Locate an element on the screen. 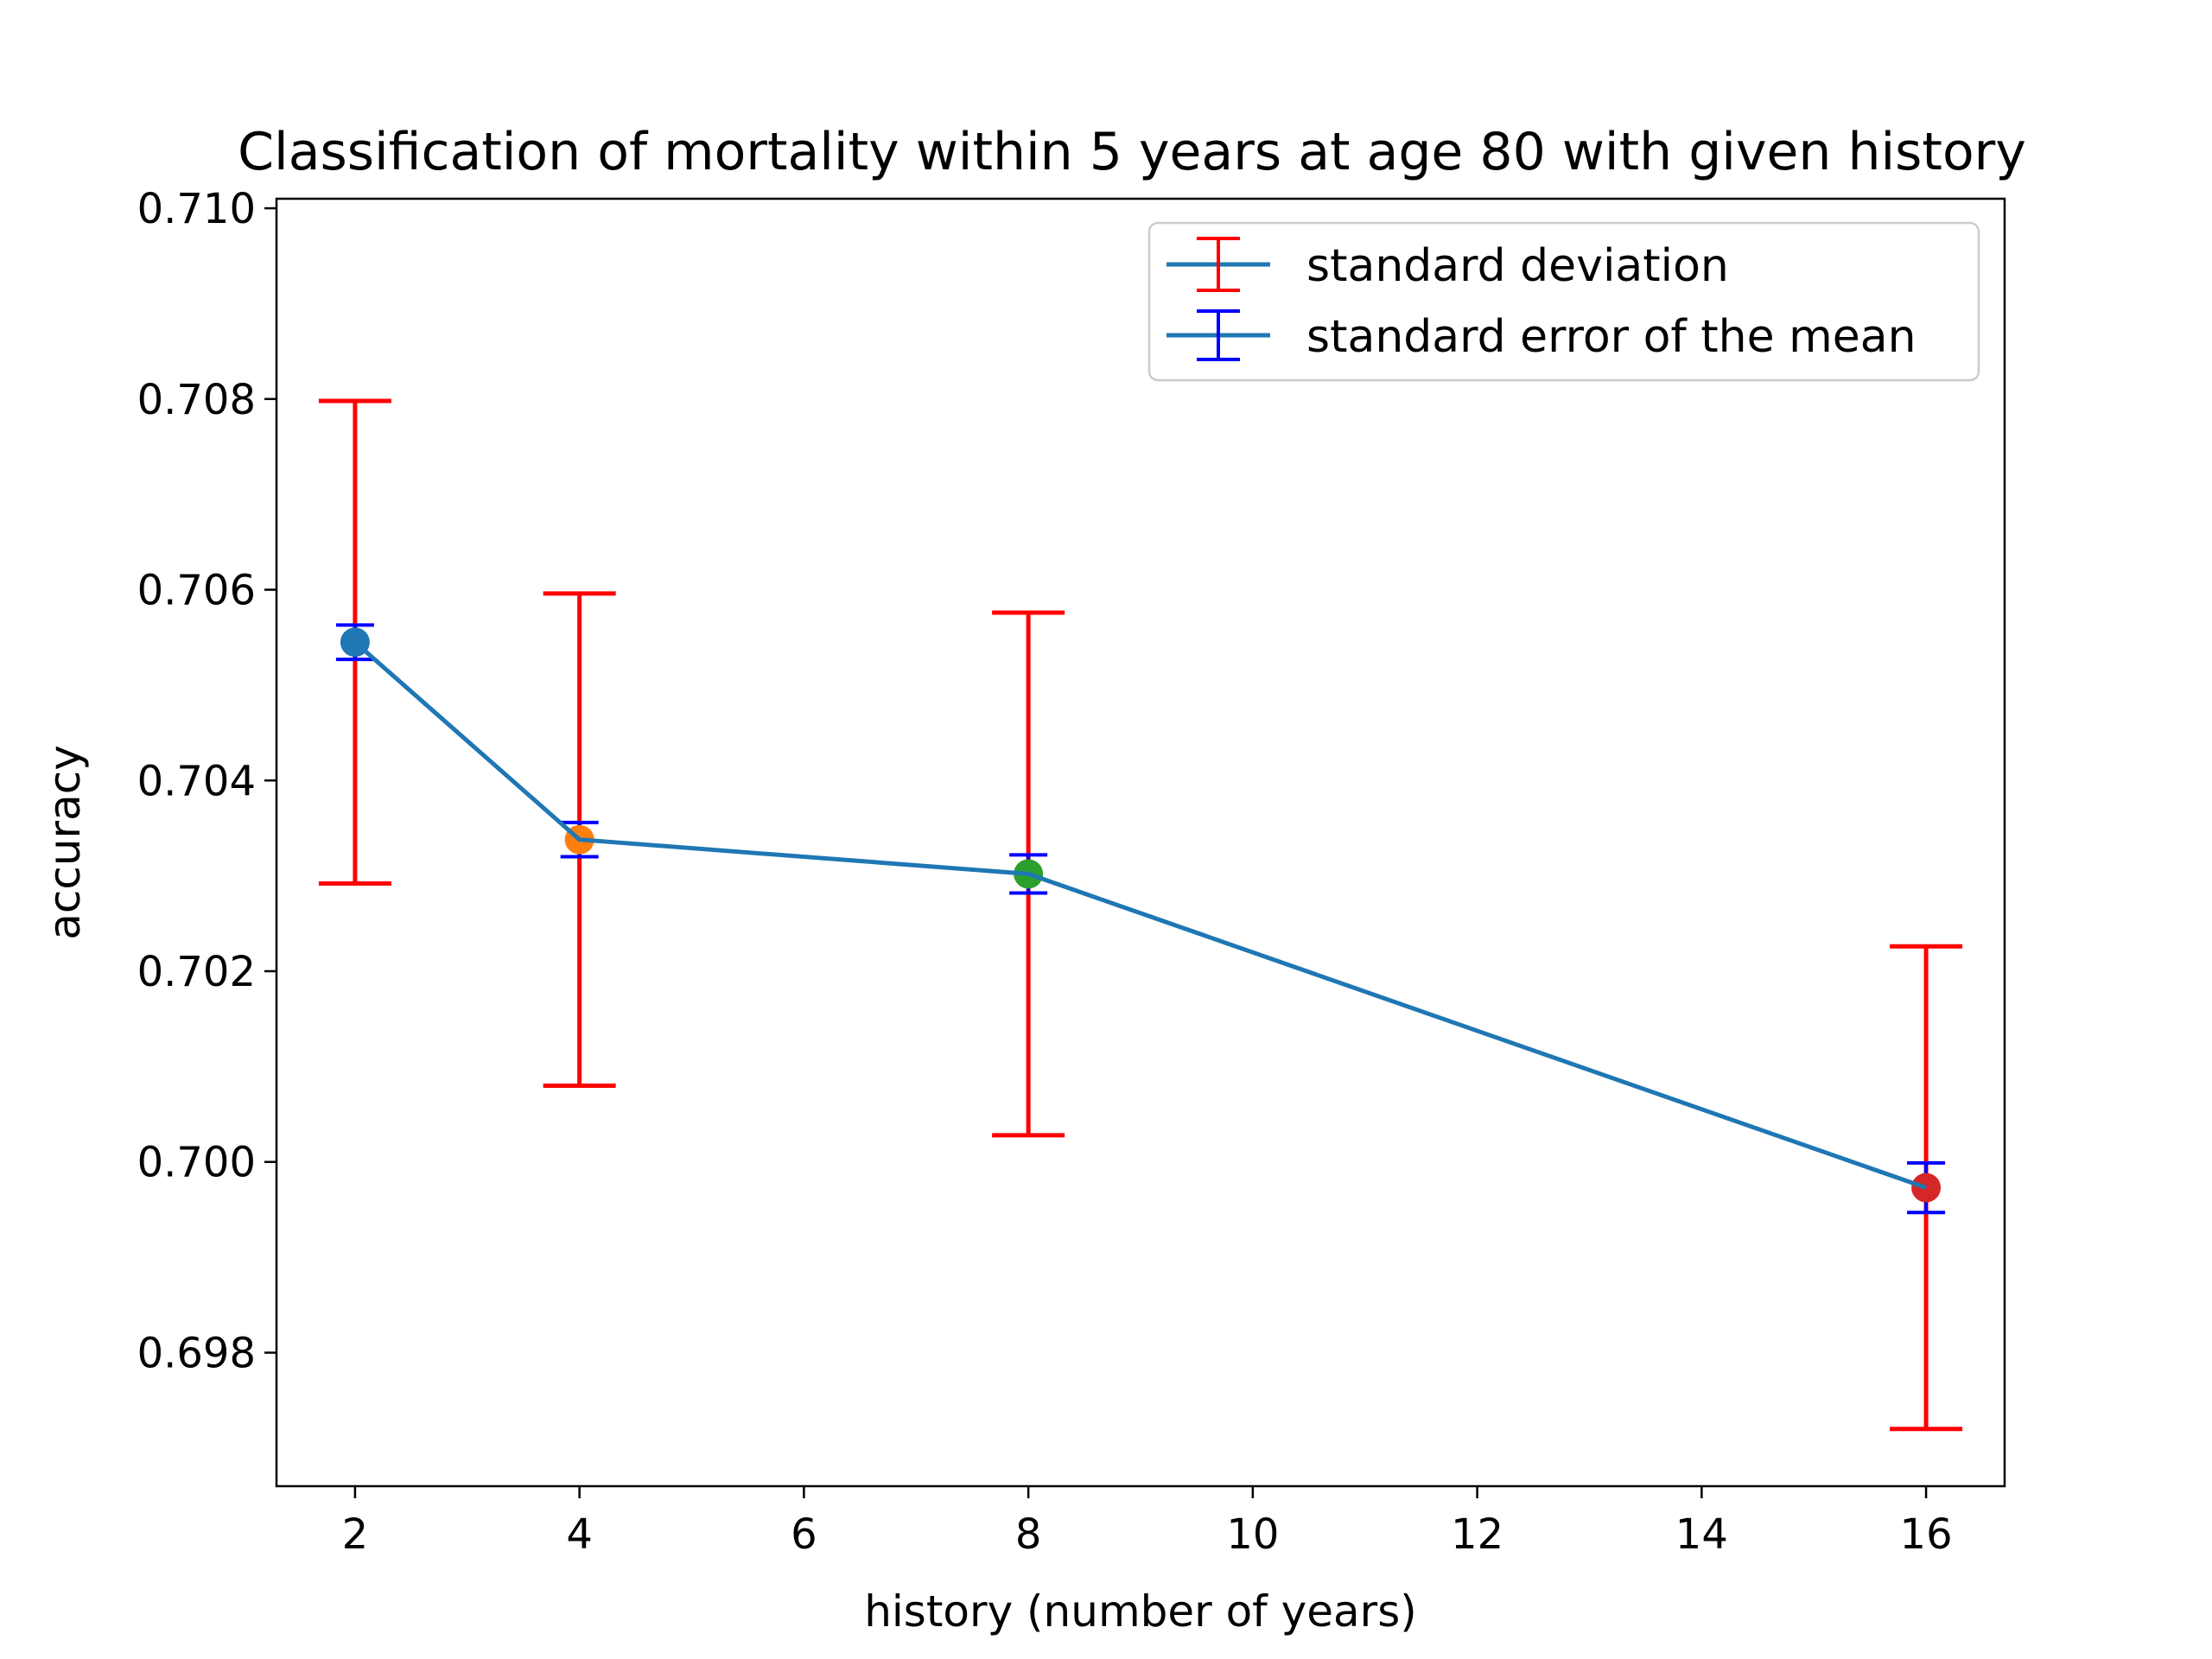 Image resolution: width=2212 pixels, height=1659 pixels. x-axis-ticks: 2 4 6 8 10 12 14 16 is located at coordinates (1147, 1522).